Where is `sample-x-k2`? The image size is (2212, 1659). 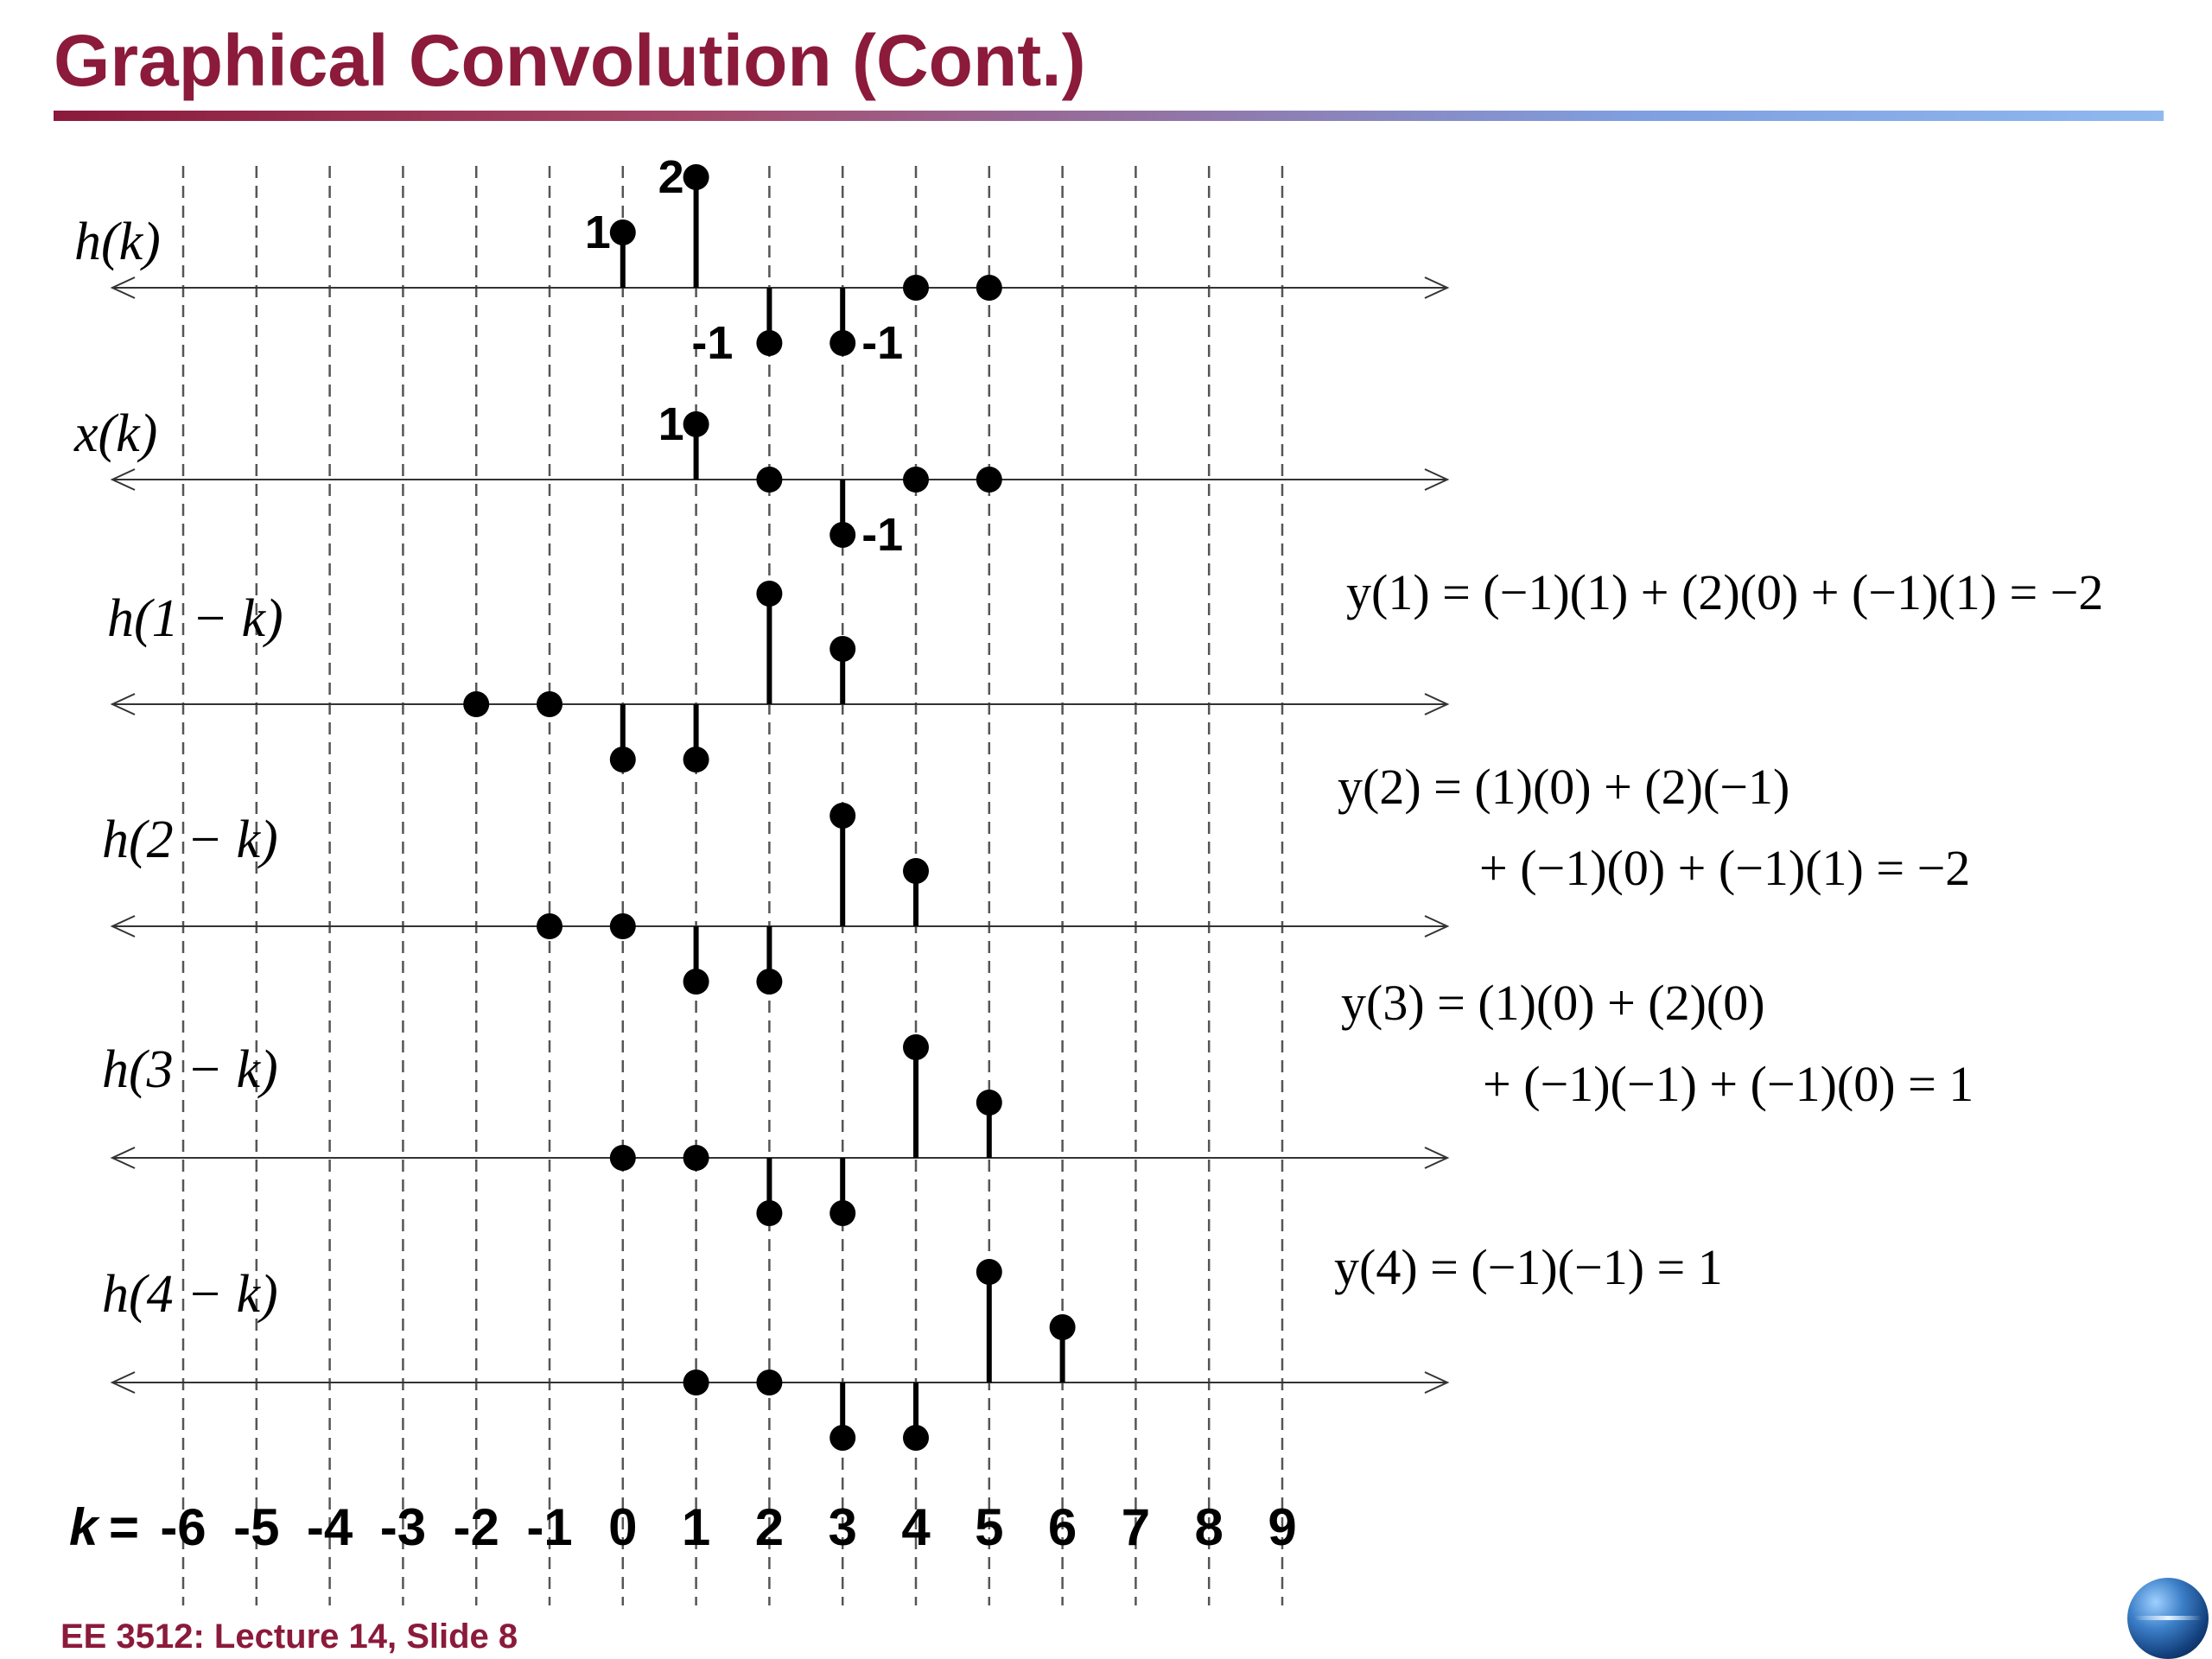 sample-x-k2 is located at coordinates (769, 480).